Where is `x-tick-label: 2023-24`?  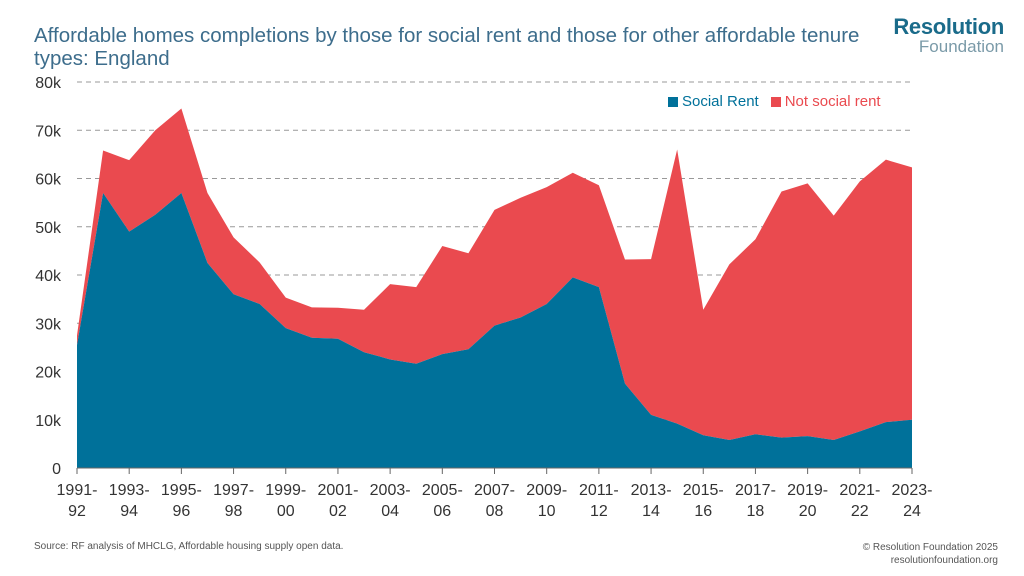 x-tick-label: 2023-24 is located at coordinates (912, 501).